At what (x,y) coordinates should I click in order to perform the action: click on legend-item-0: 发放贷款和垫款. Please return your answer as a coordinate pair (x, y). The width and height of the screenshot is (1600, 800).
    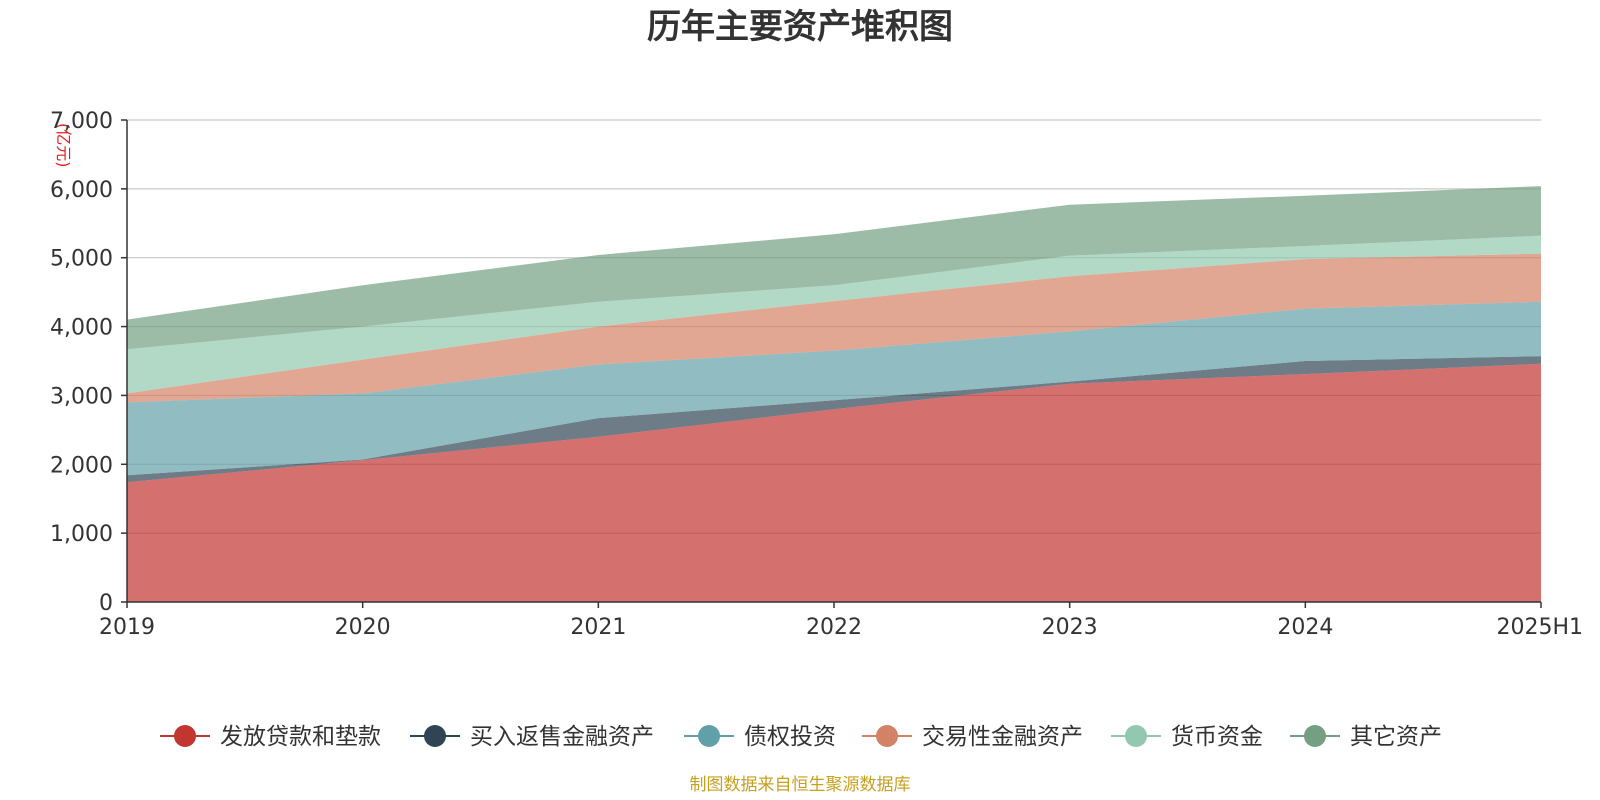
    Looking at the image, I should click on (270, 737).